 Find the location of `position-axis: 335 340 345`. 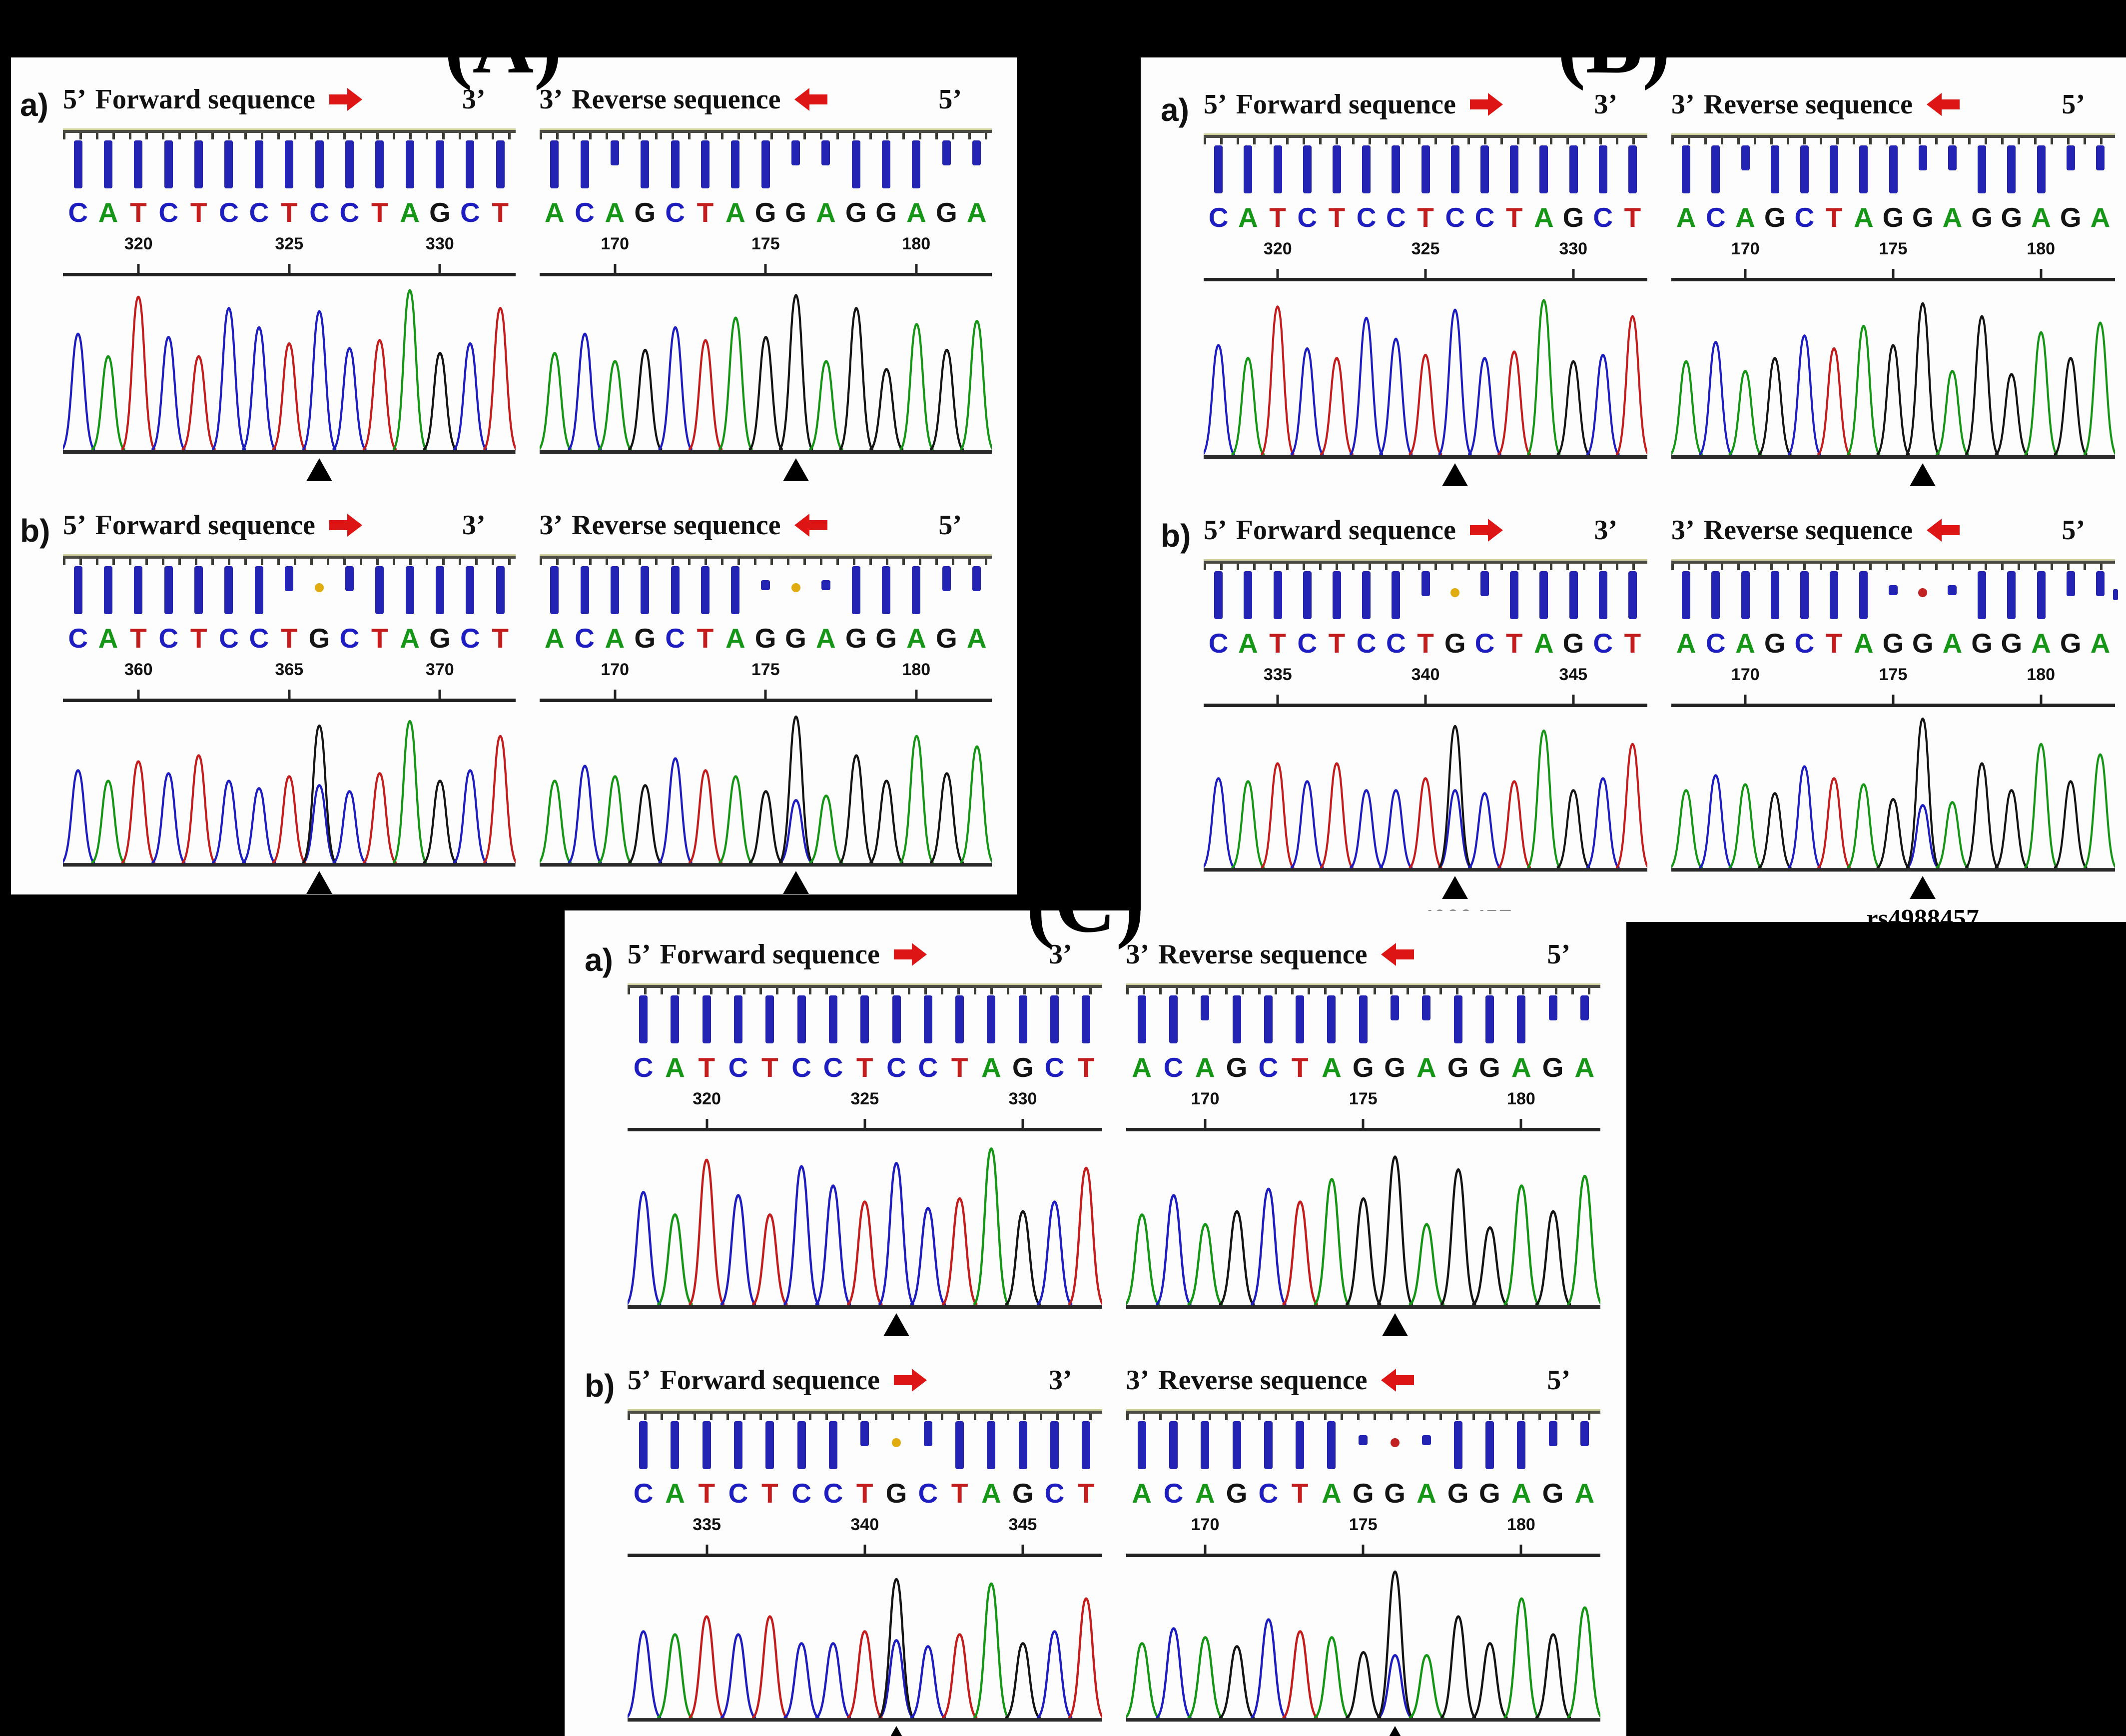

position-axis: 335 340 345 is located at coordinates (865, 1536).